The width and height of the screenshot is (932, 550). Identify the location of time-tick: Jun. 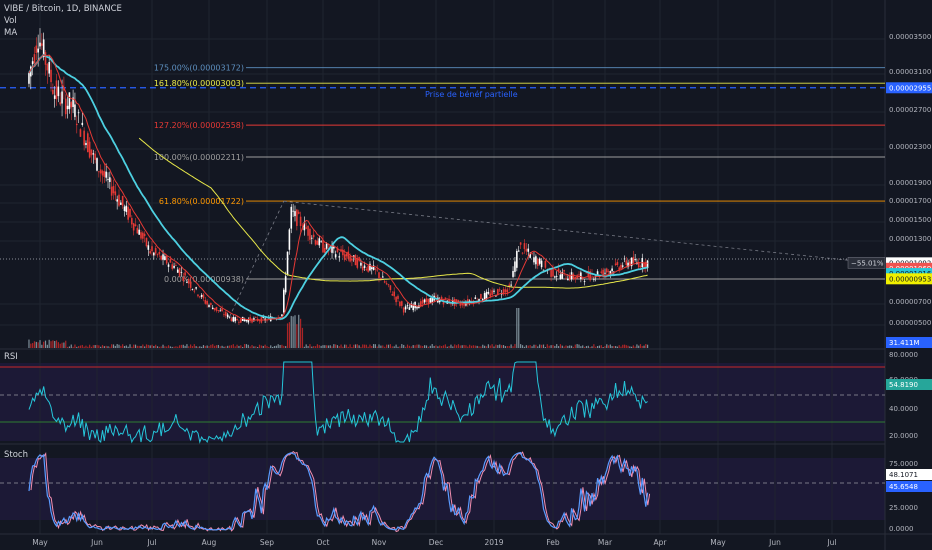
(96, 542).